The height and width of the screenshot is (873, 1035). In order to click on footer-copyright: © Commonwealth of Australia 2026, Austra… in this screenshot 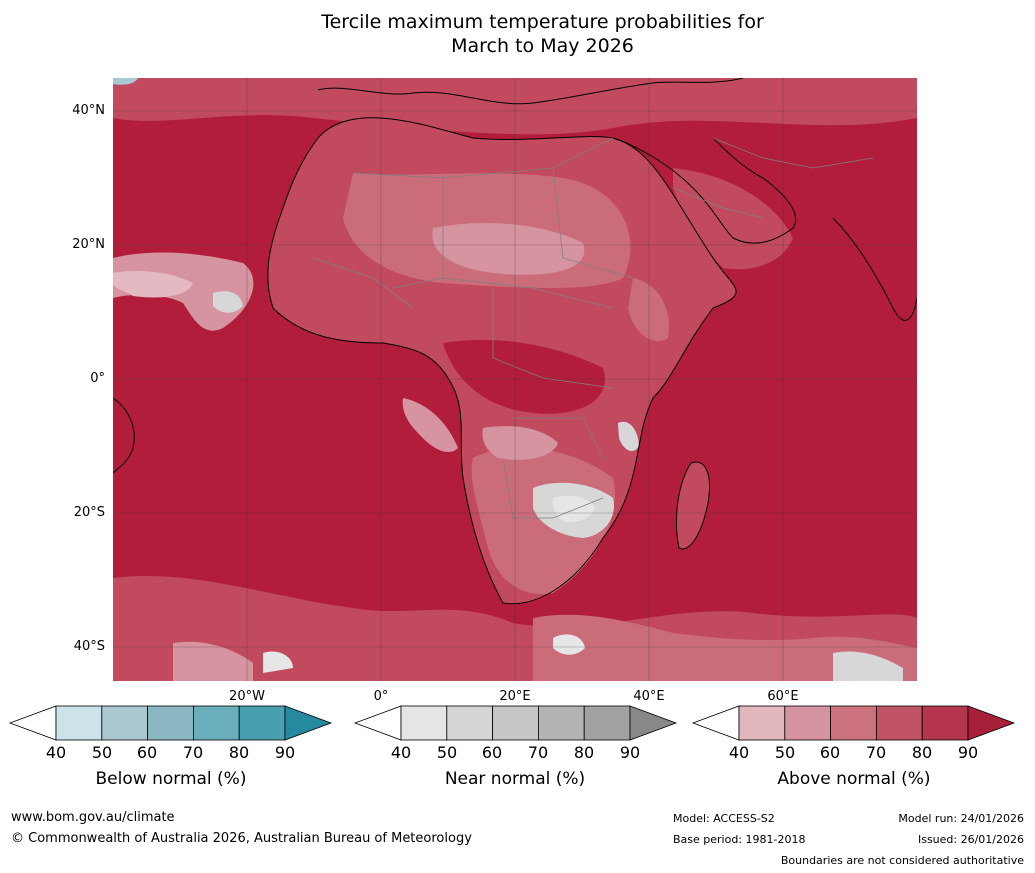, I will do `click(241, 838)`.